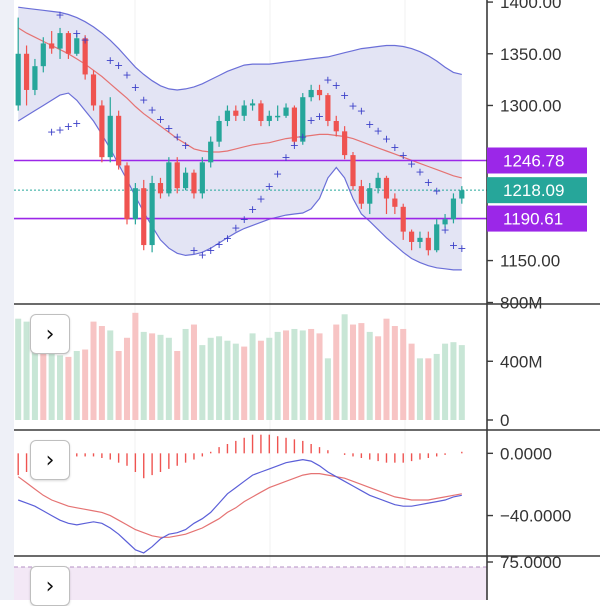 The image size is (600, 606). I want to click on expand-volume-button: ›, so click(50, 334).